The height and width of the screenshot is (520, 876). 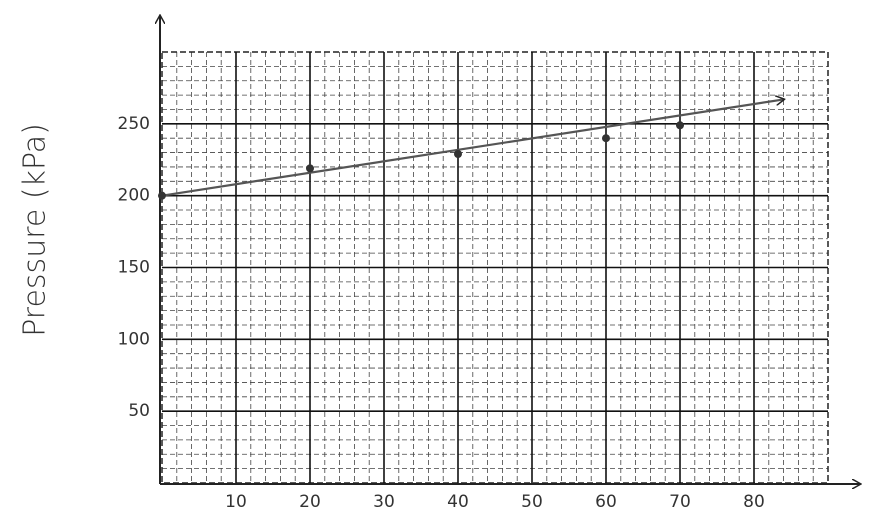 What do you see at coordinates (35, 230) in the screenshot?
I see `y-axis-label: Pressure (kPa)` at bounding box center [35, 230].